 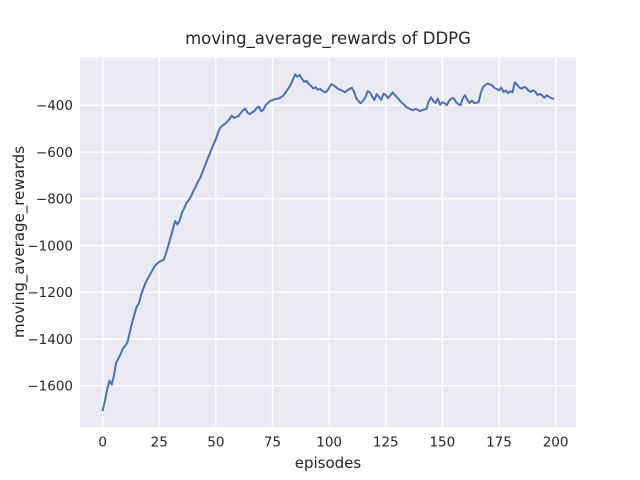 I want to click on x-tick-label: 175, so click(x=499, y=443).